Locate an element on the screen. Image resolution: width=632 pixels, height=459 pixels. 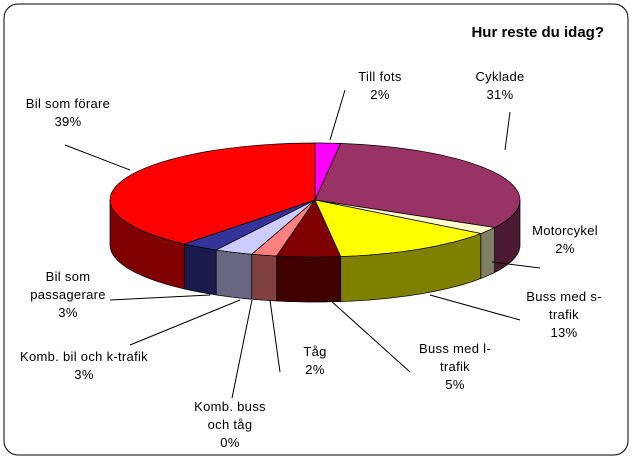
category-label: Bil som förare is located at coordinates (68, 103).